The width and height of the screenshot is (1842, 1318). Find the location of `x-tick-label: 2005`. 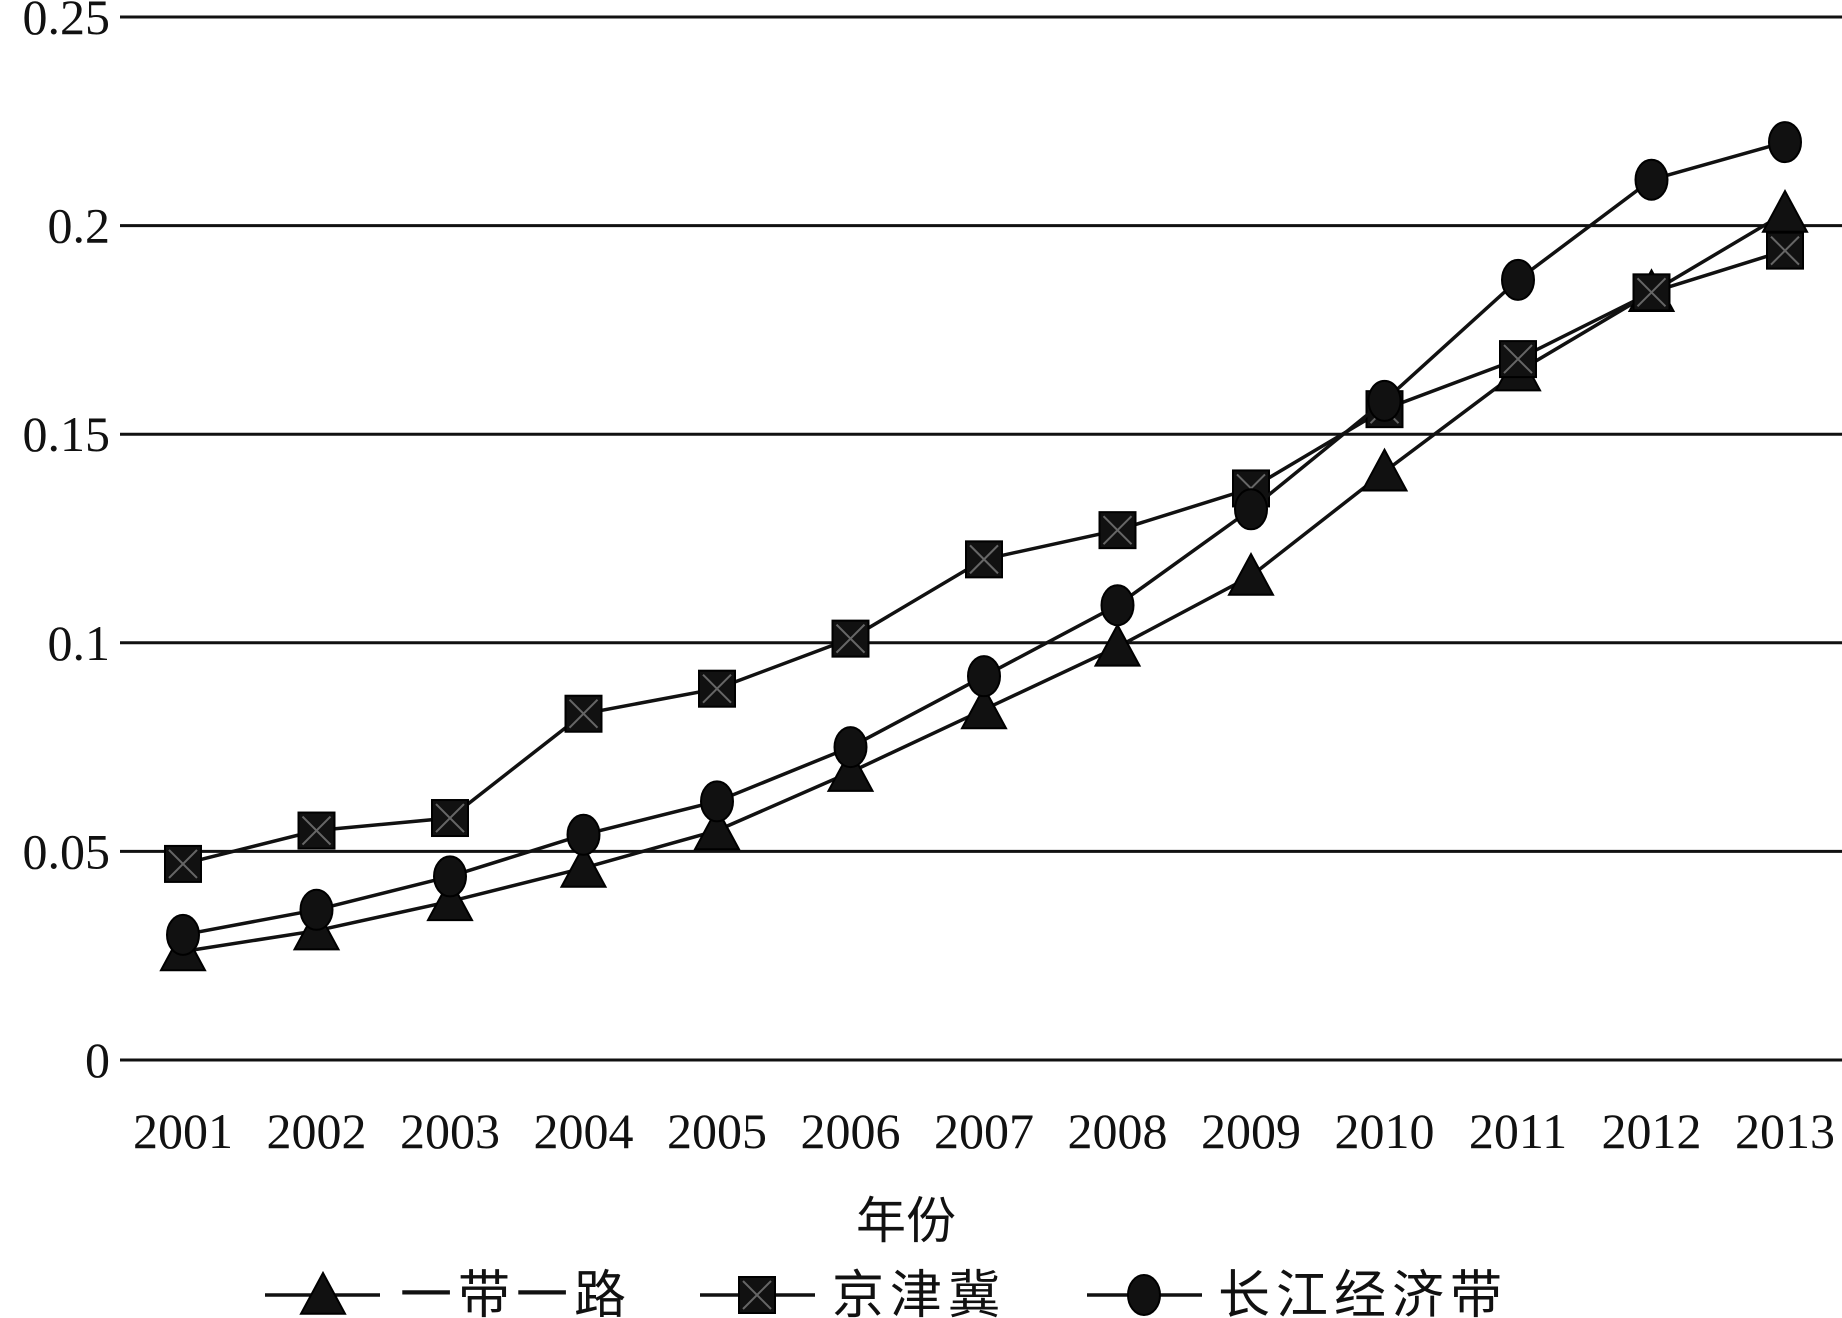

x-tick-label: 2005 is located at coordinates (717, 1131).